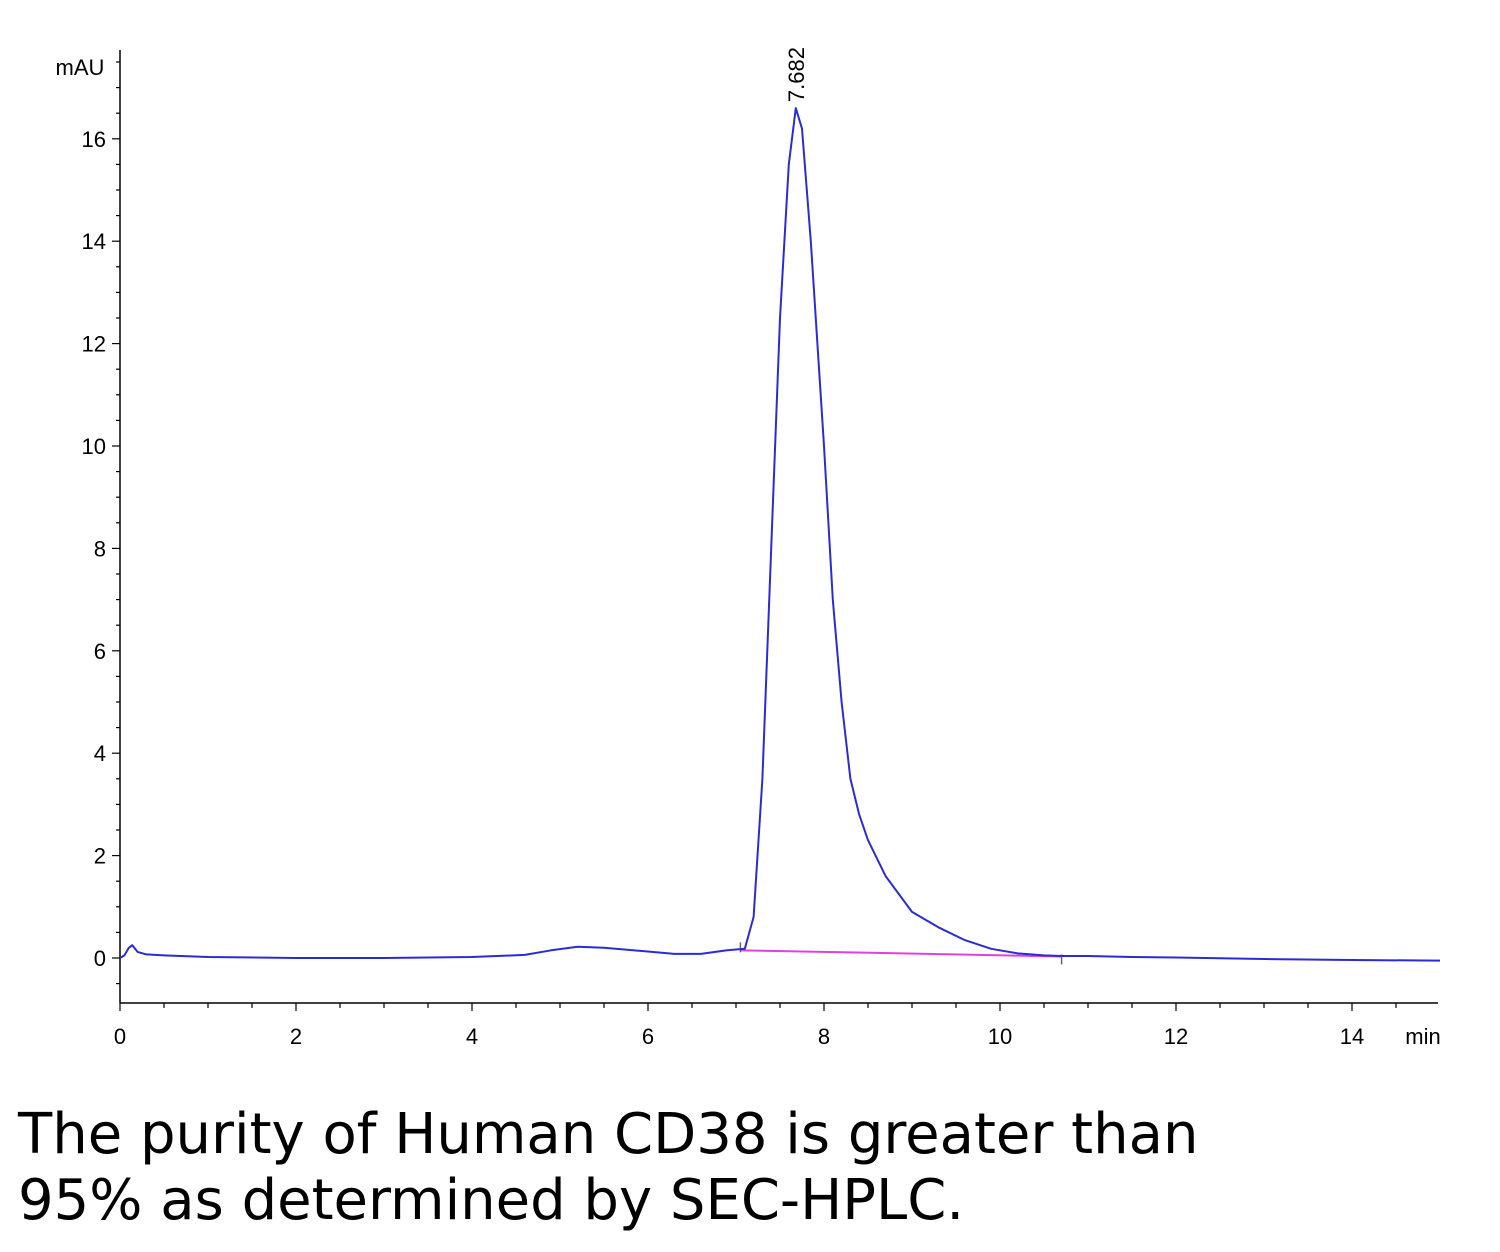  I want to click on x-tick-label: 12, so click(1176, 1036).